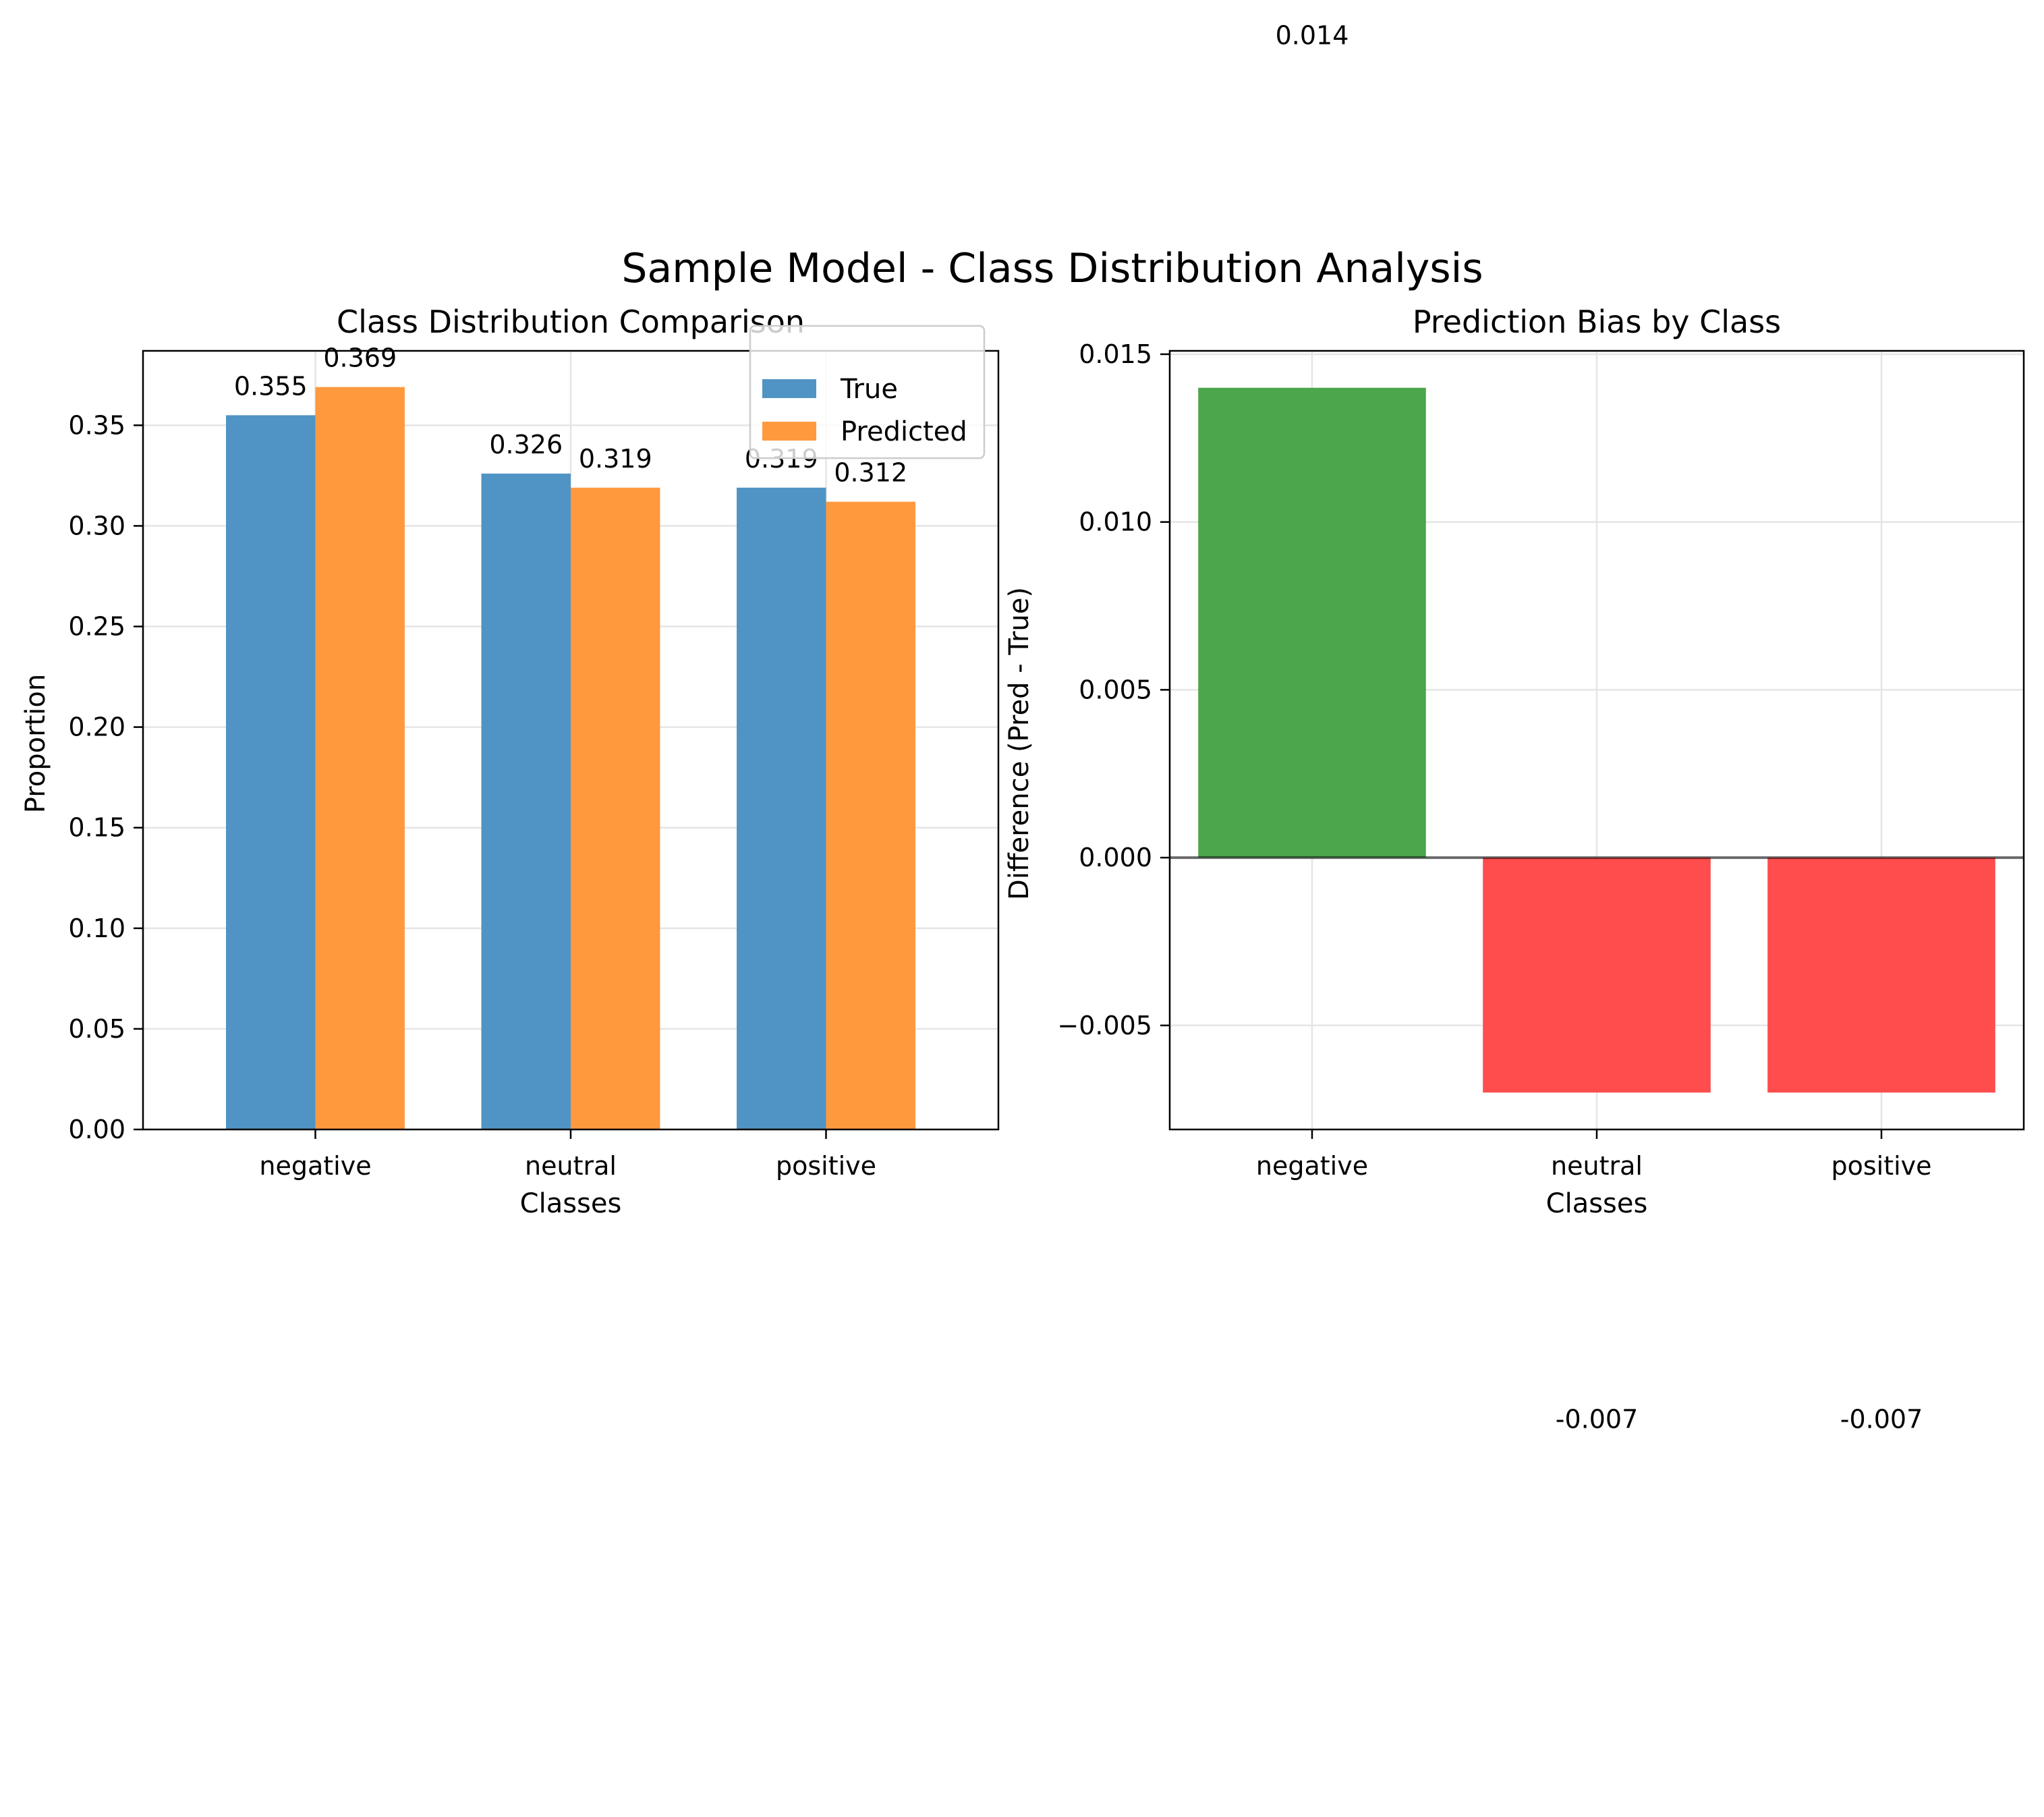 Image resolution: width=2044 pixels, height=1817 pixels. Describe the element at coordinates (1597, 1166) in the screenshot. I see `chart2-x-tick-label-neutral: neutral` at that location.